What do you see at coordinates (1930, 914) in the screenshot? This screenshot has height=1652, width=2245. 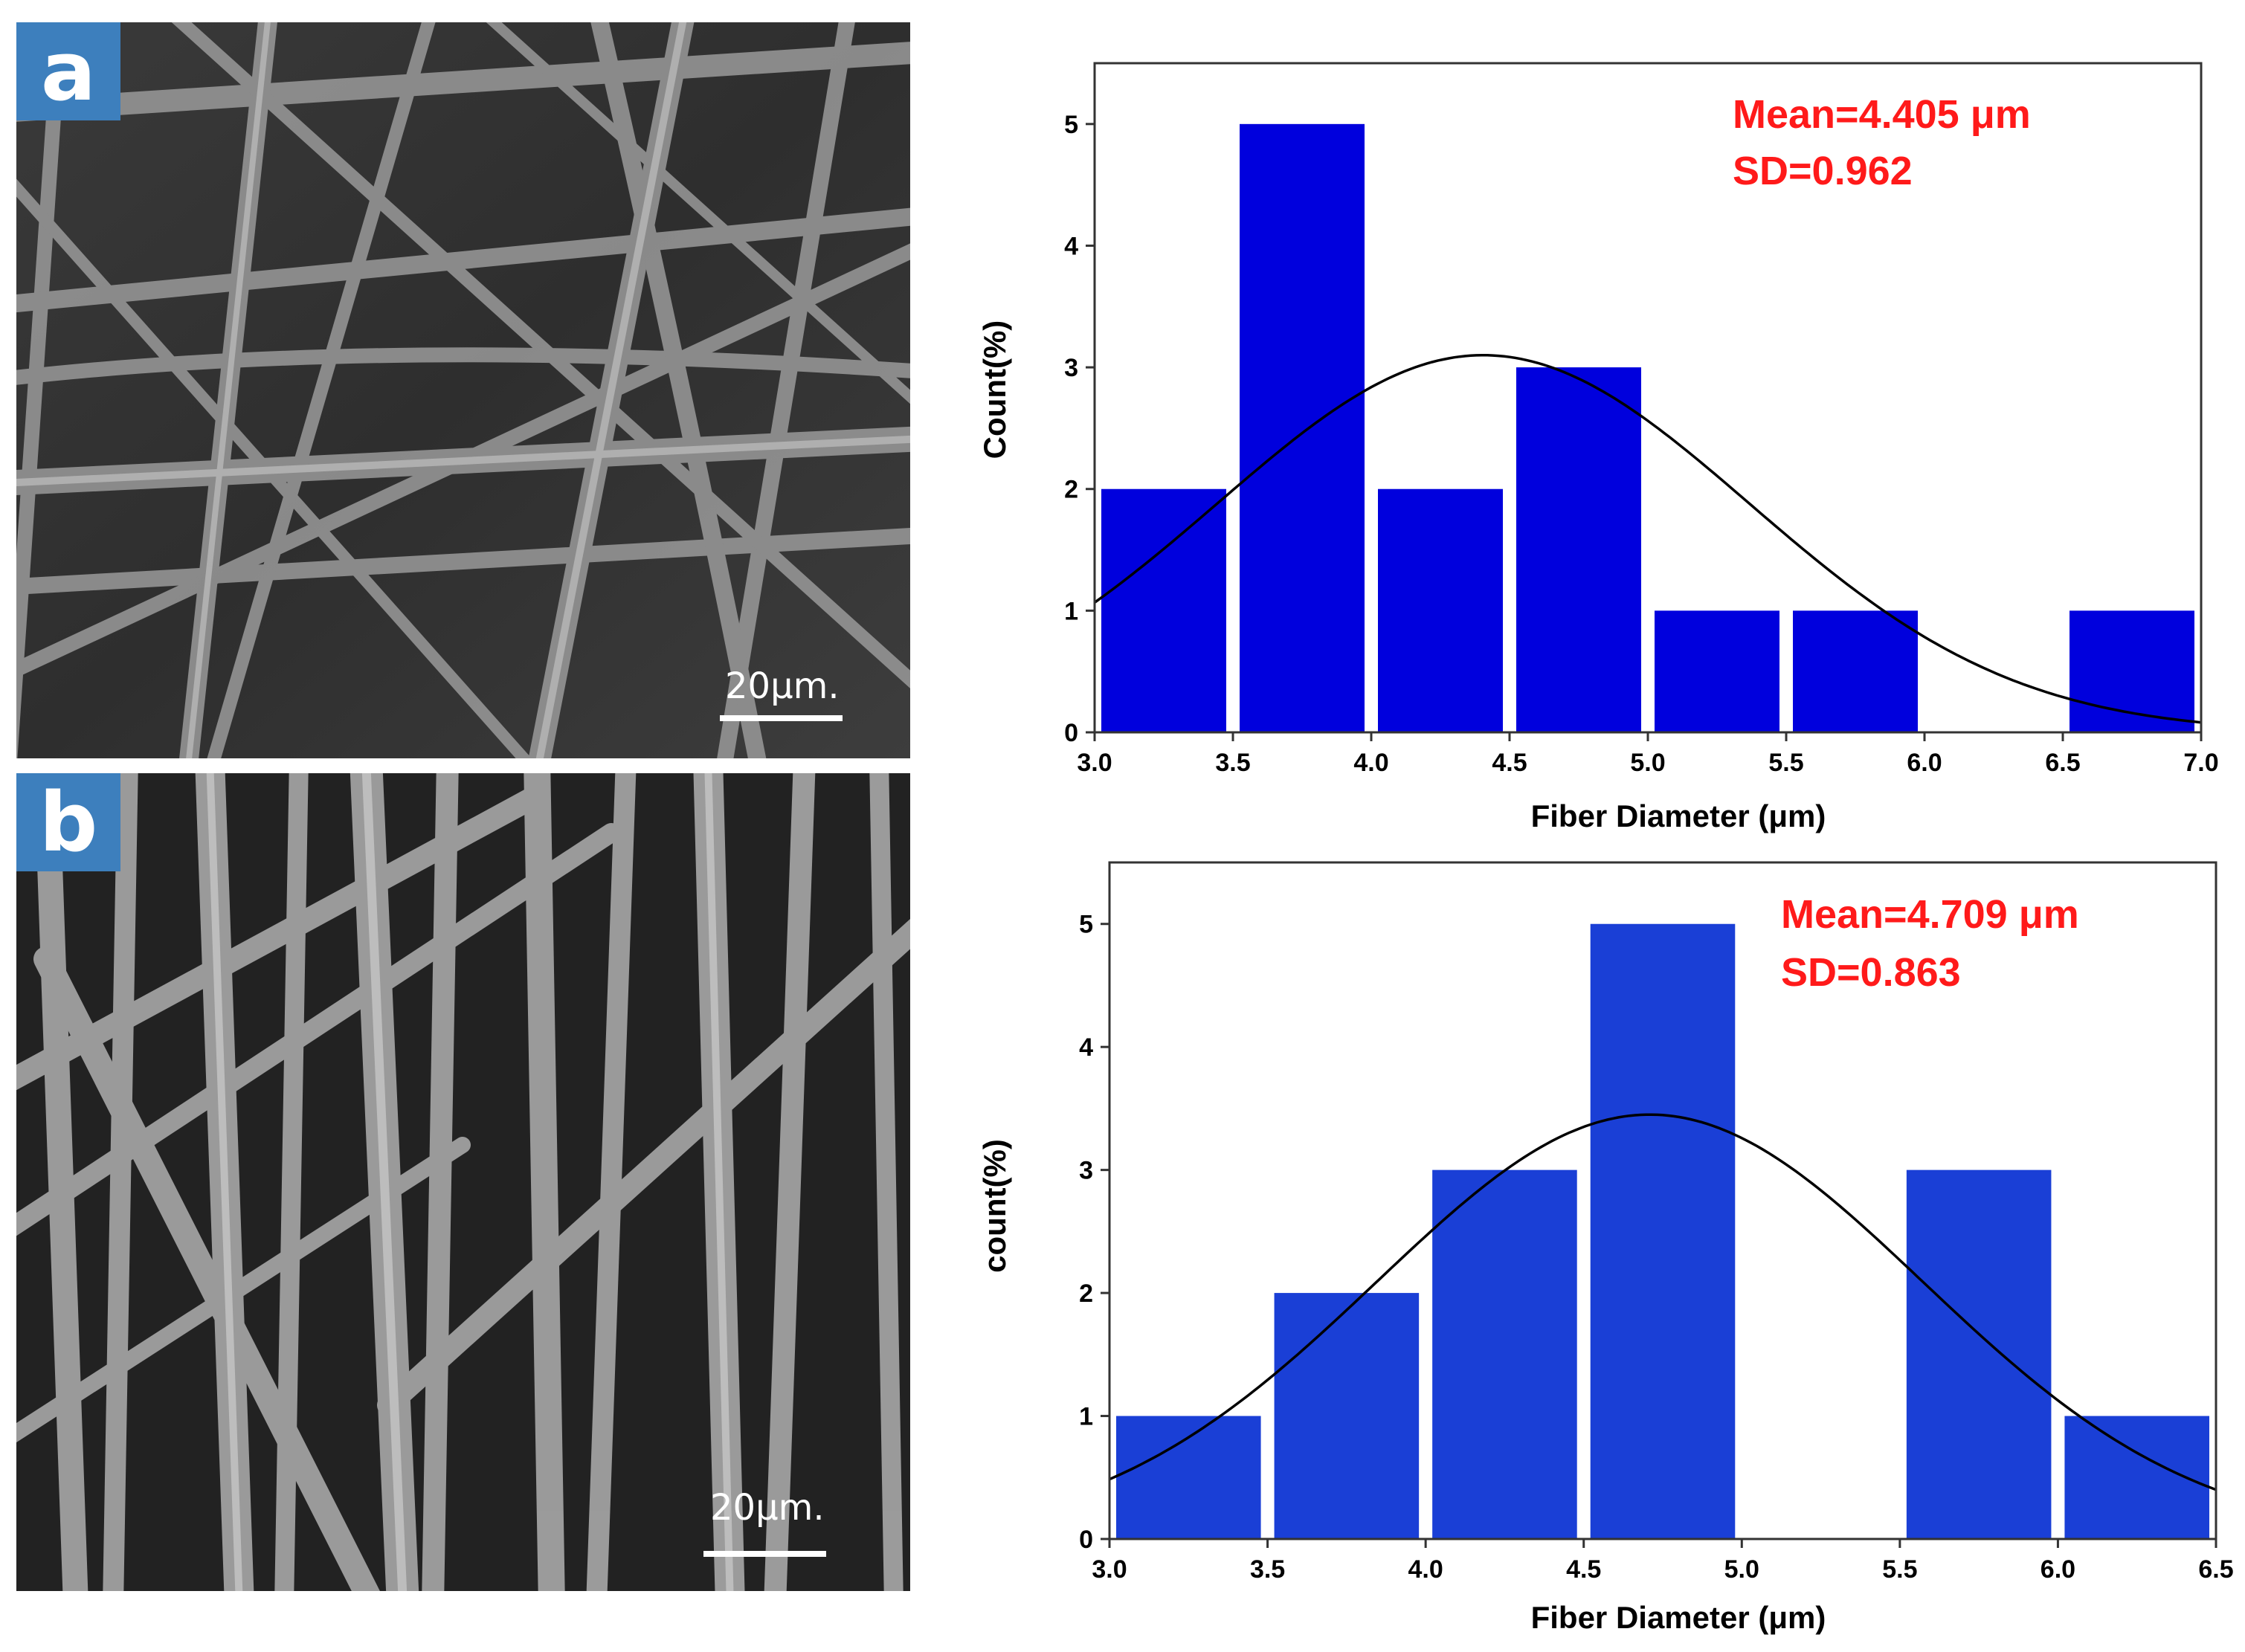 I see `chart-b-mean-annotation: Mean=4.709 μm` at bounding box center [1930, 914].